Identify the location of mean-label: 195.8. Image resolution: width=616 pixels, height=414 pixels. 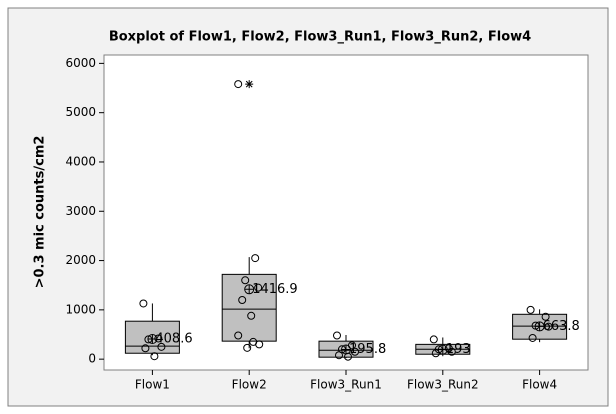
(367, 349).